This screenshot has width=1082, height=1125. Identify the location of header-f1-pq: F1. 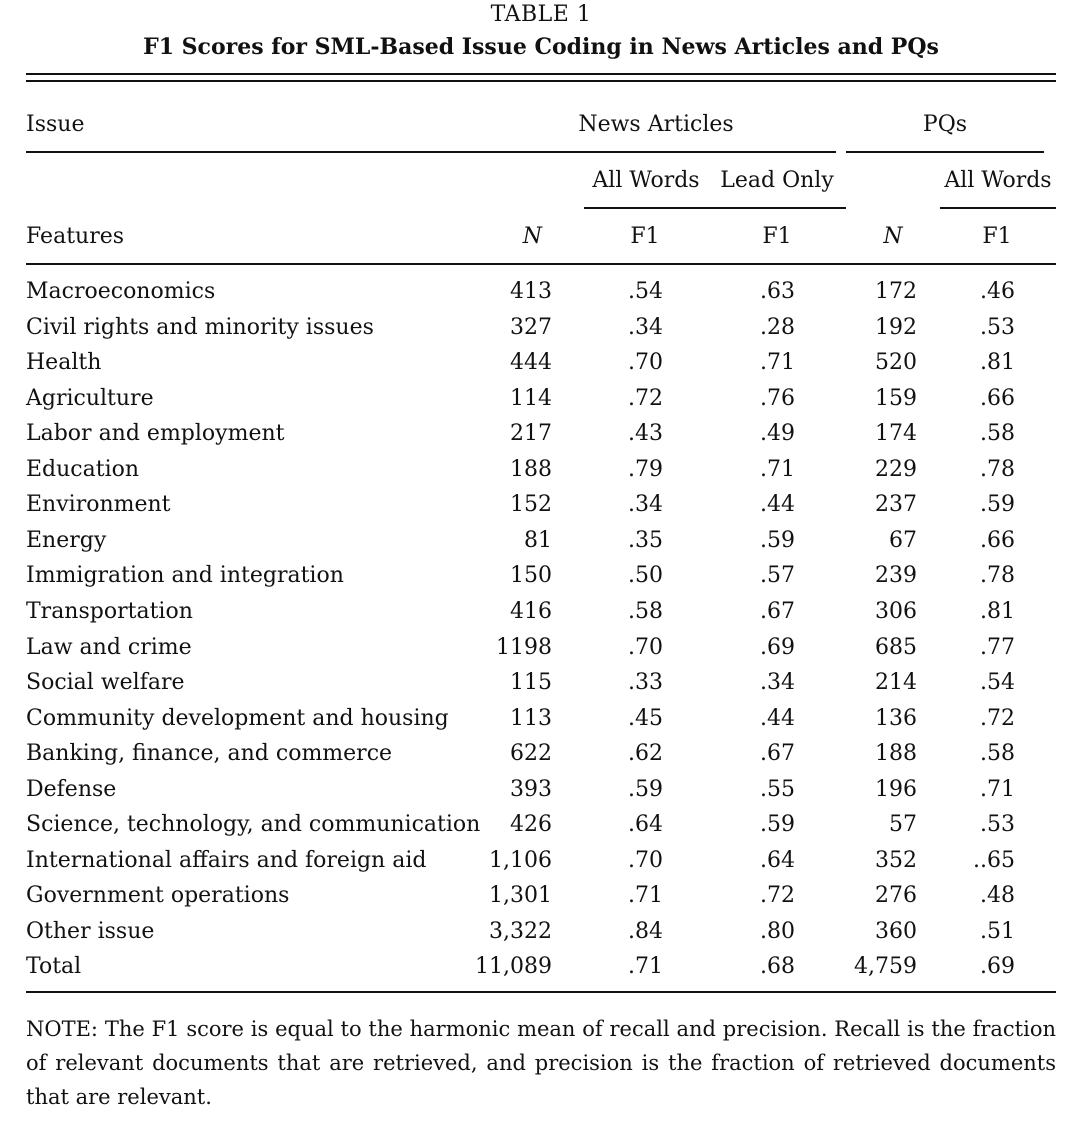
(997, 236).